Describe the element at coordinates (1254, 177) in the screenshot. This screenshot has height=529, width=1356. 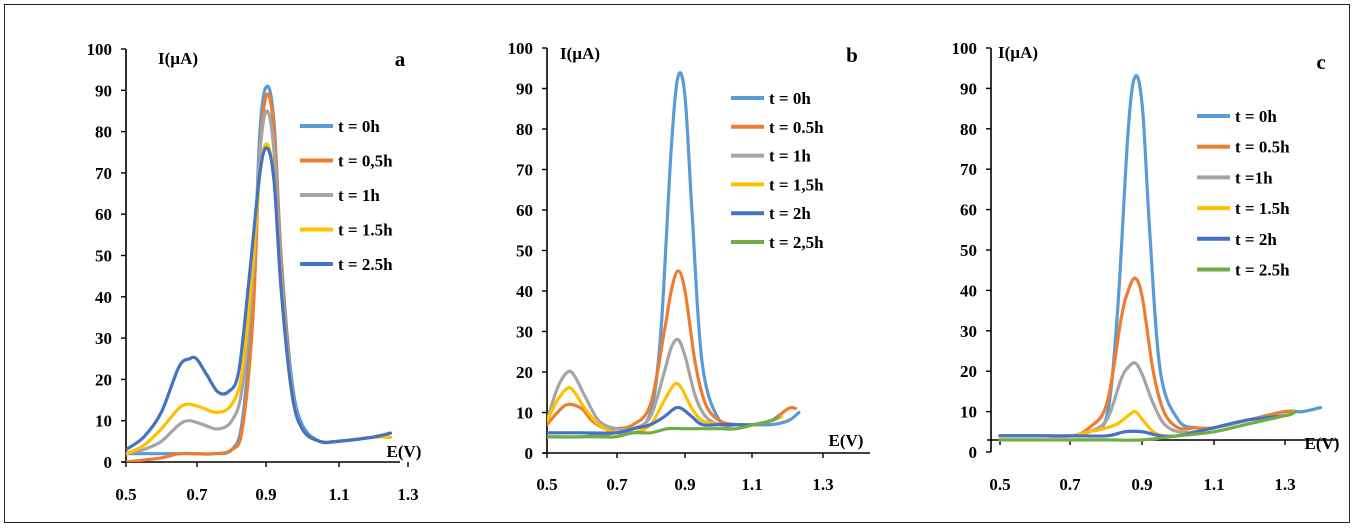
I see `legend-label: t =1h` at that location.